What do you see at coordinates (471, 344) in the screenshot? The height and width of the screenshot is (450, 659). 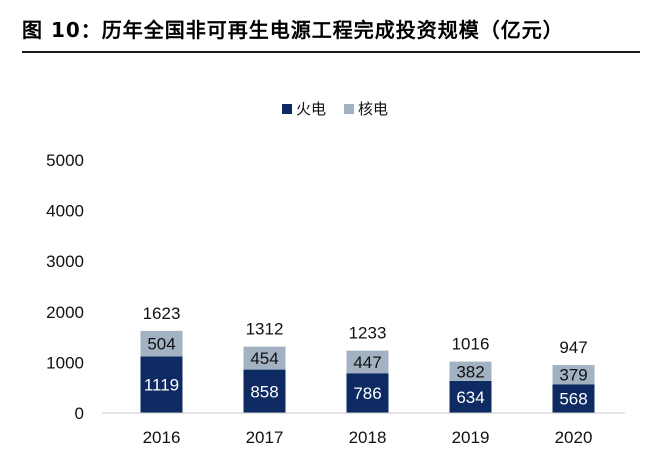 I see `bar-total-label: 1016` at bounding box center [471, 344].